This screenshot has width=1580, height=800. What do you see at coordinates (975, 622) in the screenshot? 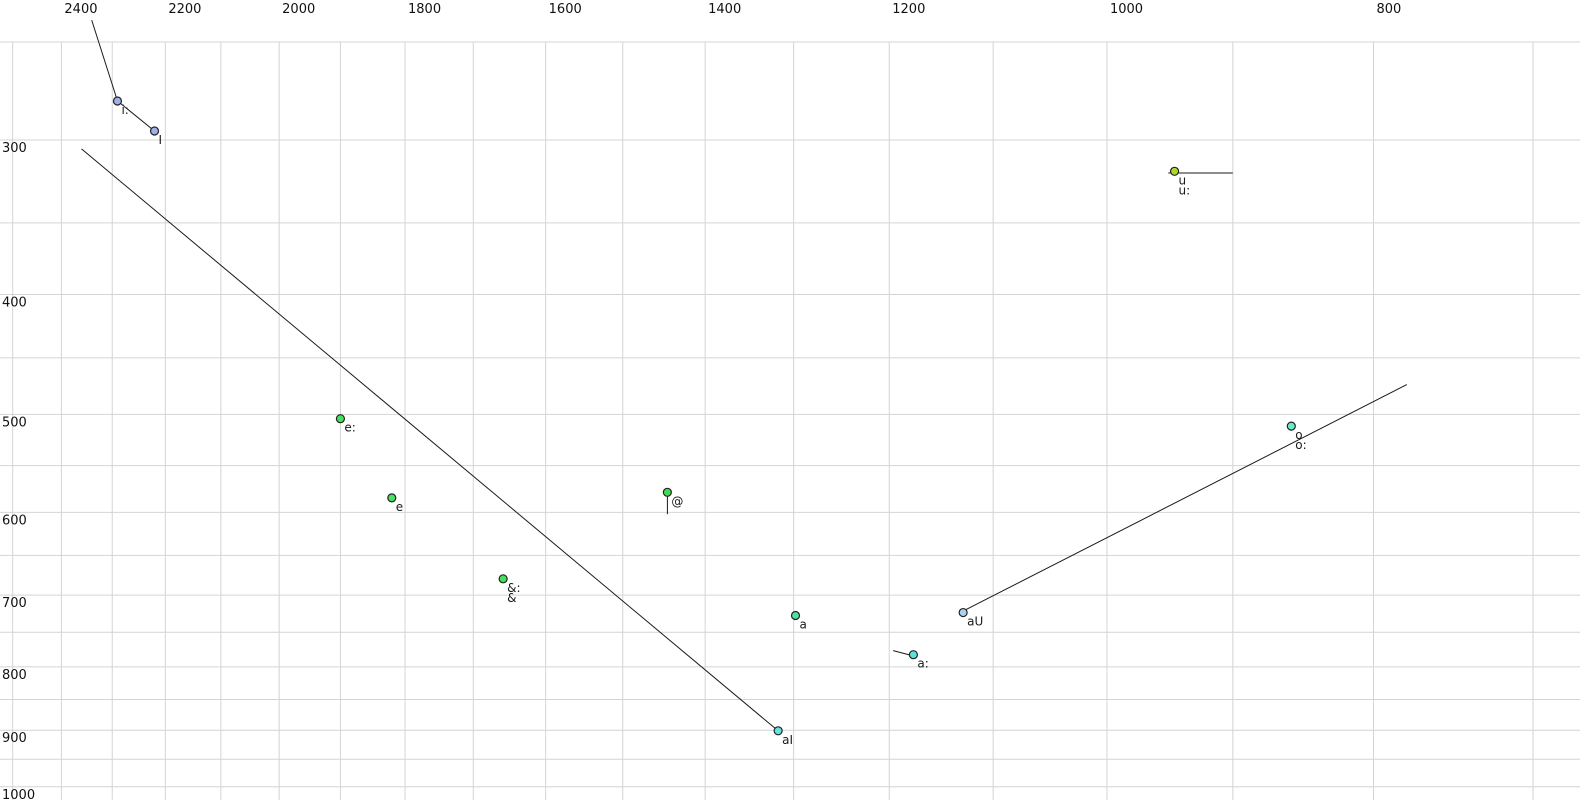
I see `vowel-label-aU: aU` at bounding box center [975, 622].